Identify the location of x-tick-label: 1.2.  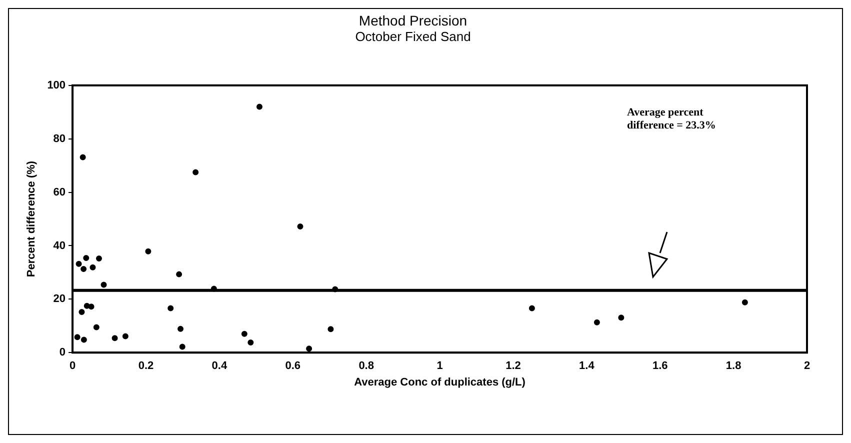
(513, 366).